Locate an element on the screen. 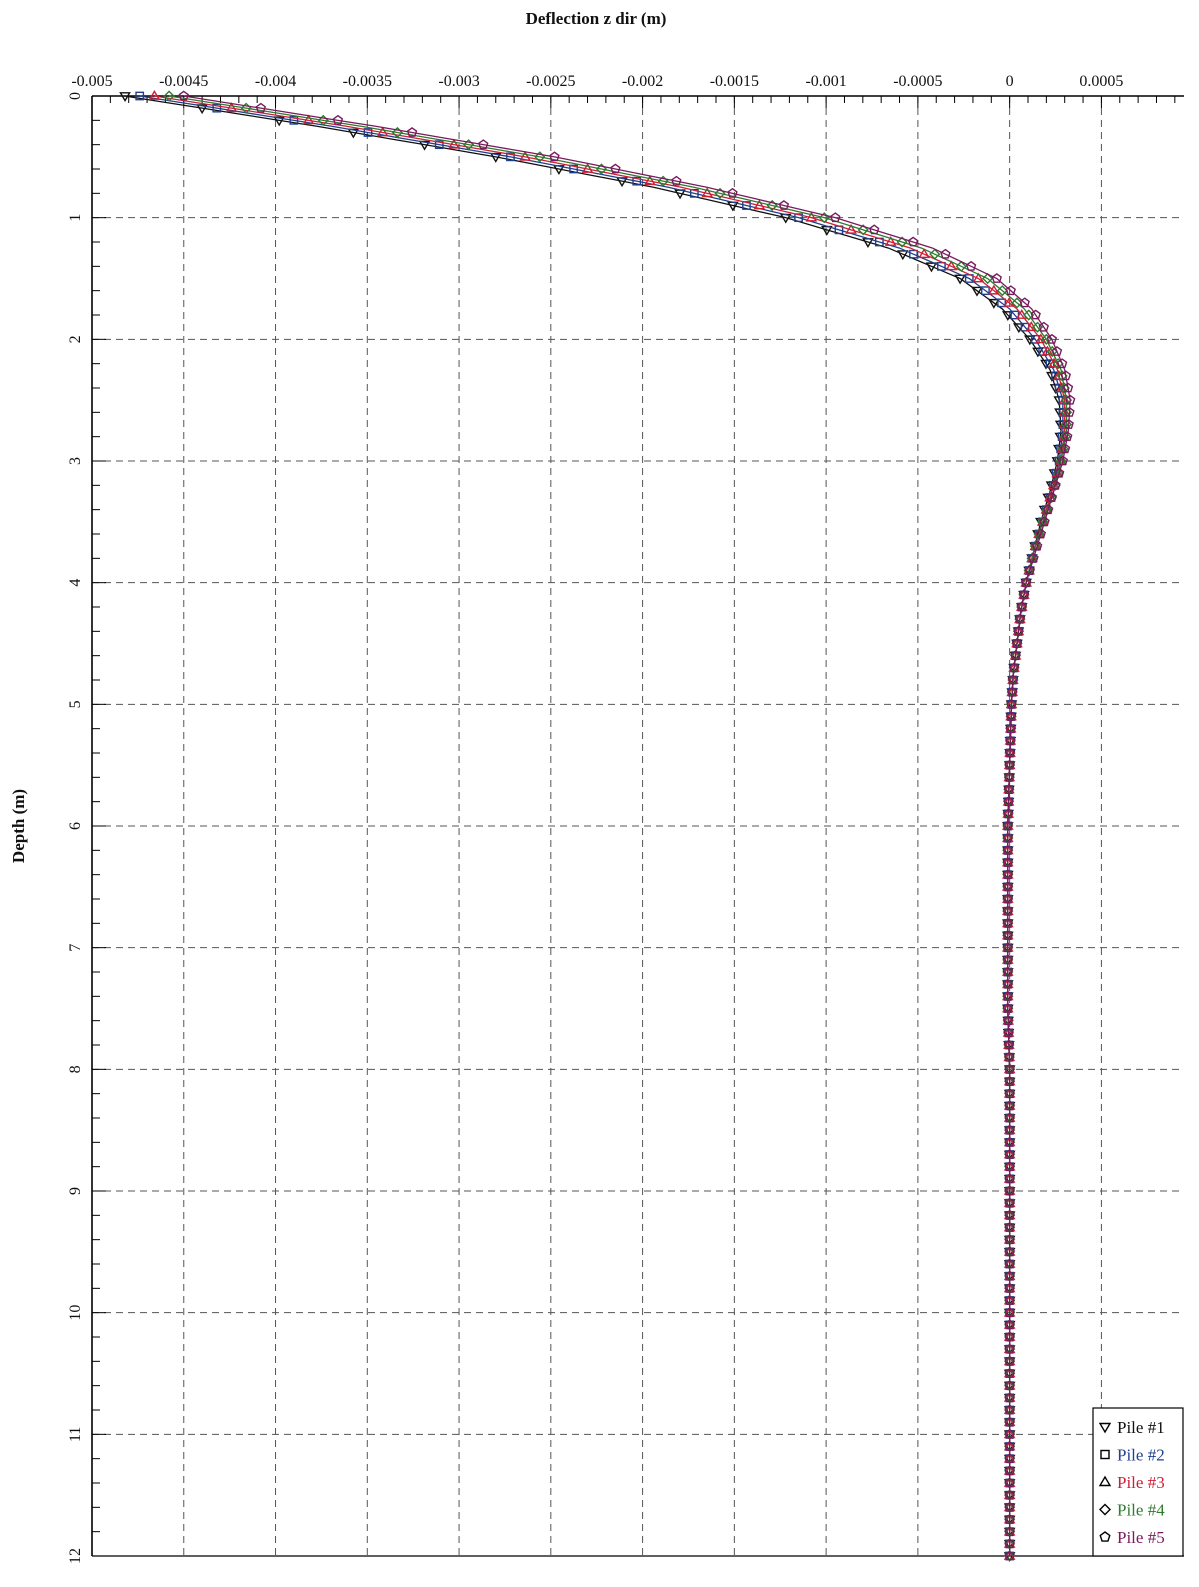 This screenshot has height=1587, width=1199. y-tick-label: 7 is located at coordinates (75, 948).